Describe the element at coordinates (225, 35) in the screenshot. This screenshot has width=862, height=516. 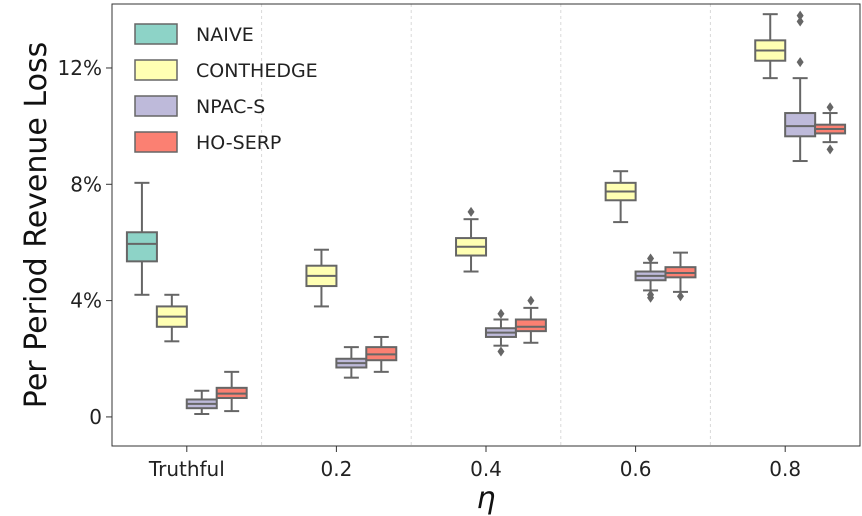
I see `legend-label: NAIVE` at that location.